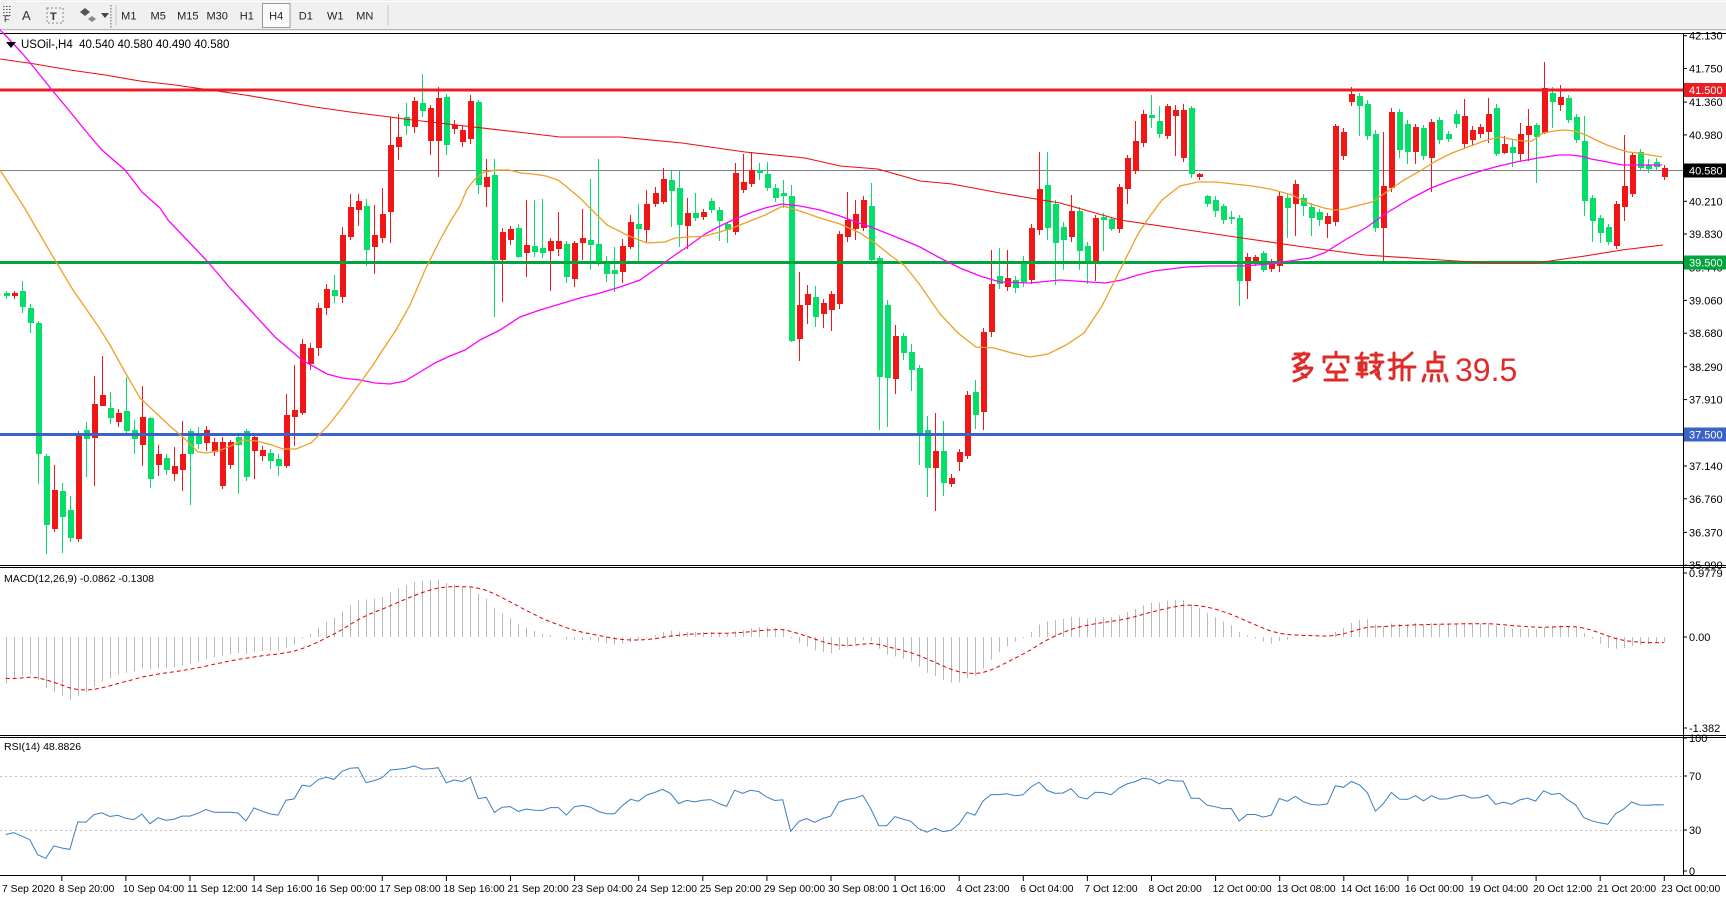  Describe the element at coordinates (154, 889) in the screenshot. I see `svg-text: 10 Sep 04:00` at that location.